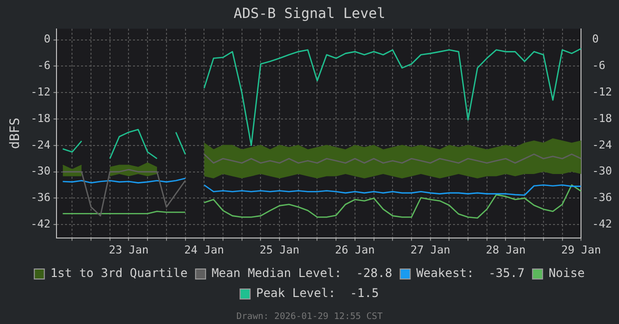  What do you see at coordinates (302, 273) in the screenshot?
I see `legend-label: Mean Median Level: -28.8` at bounding box center [302, 273].